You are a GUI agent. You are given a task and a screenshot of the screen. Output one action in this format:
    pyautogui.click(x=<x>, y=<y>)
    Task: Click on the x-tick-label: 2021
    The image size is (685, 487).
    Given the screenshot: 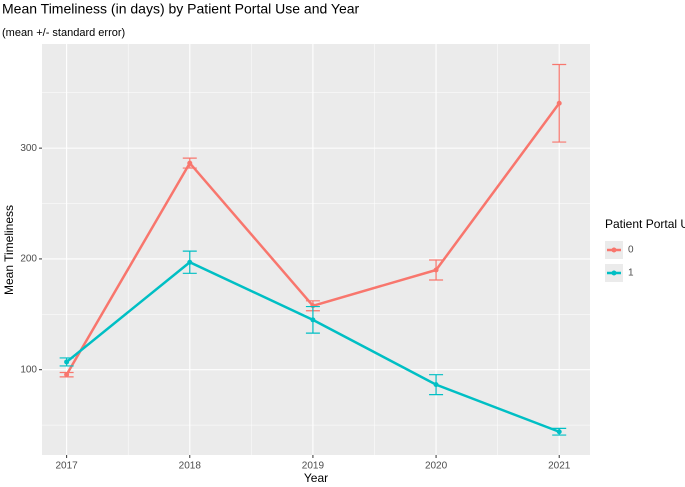 What is the action you would take?
    pyautogui.click(x=559, y=466)
    